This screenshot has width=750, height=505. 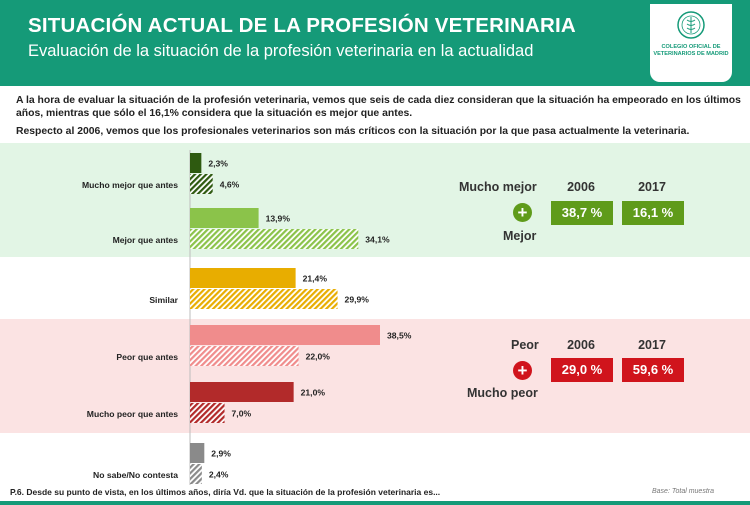 I want to click on cmp-peor-label-bottom: Mucho peor, so click(x=502, y=393).